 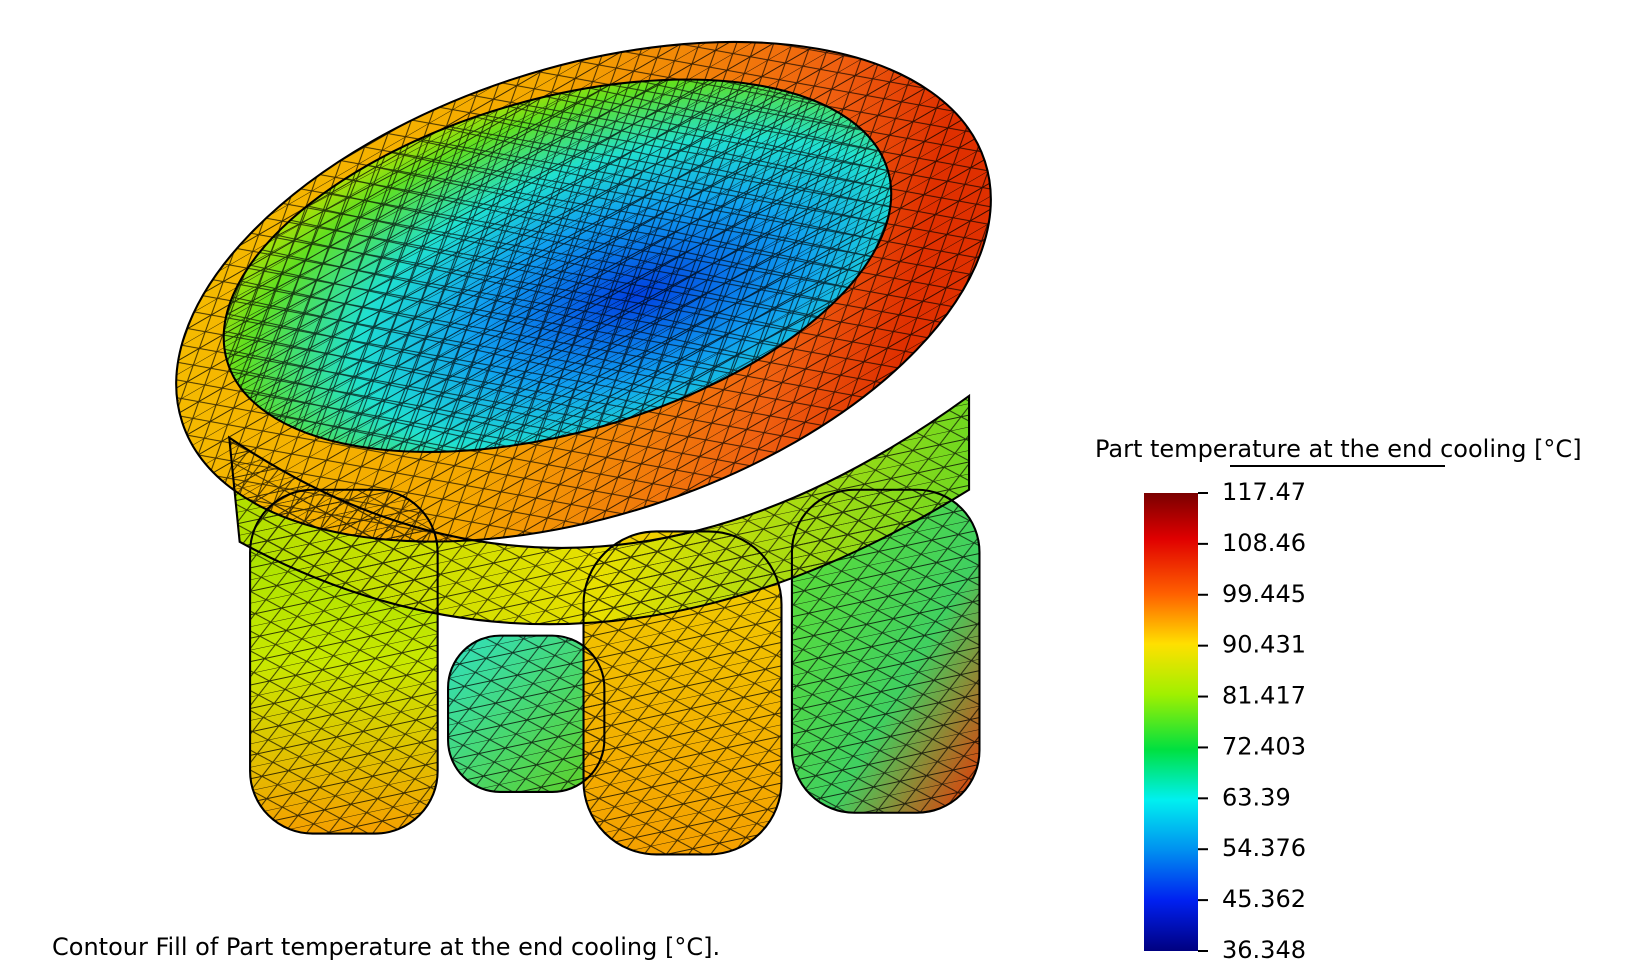 What do you see at coordinates (1264, 848) in the screenshot?
I see `tick-label: 54.376` at bounding box center [1264, 848].